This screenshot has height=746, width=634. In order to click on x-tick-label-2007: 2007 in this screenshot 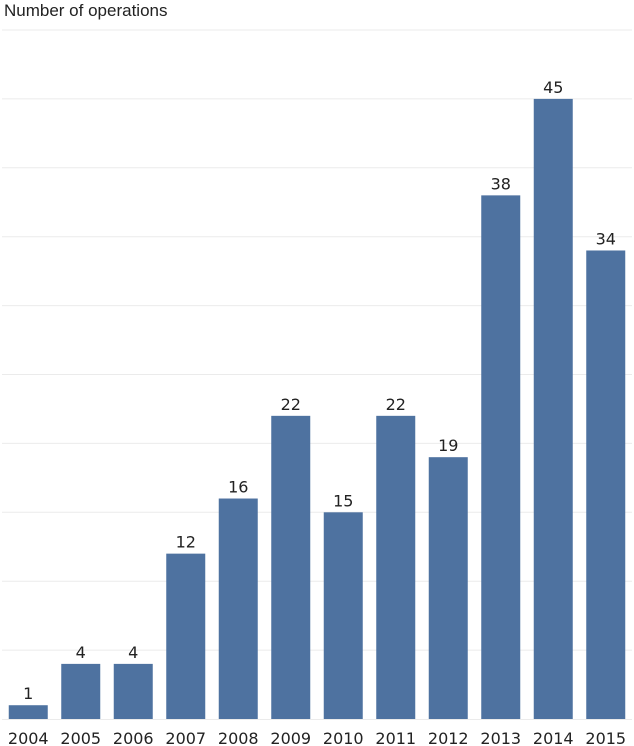, I will do `click(185, 737)`.